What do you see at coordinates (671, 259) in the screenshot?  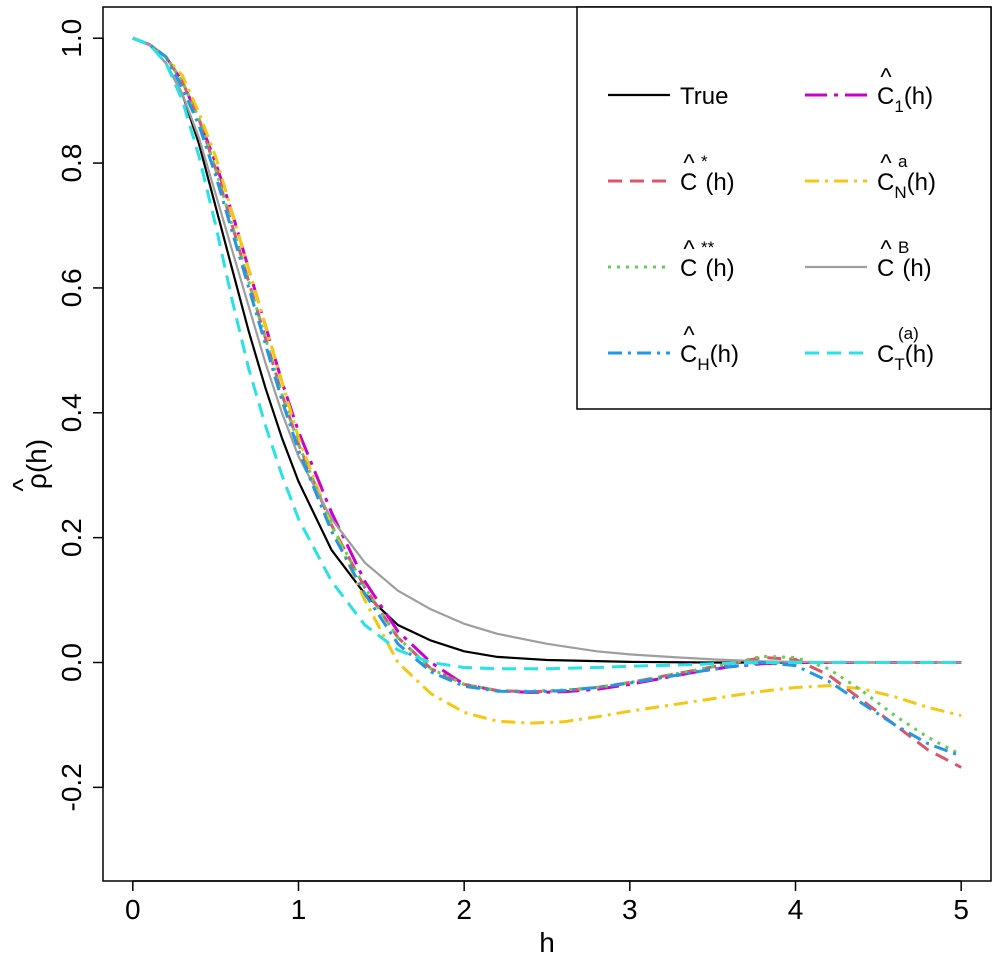 I see `legend-entry-cstarstar: C (h) ^ **` at bounding box center [671, 259].